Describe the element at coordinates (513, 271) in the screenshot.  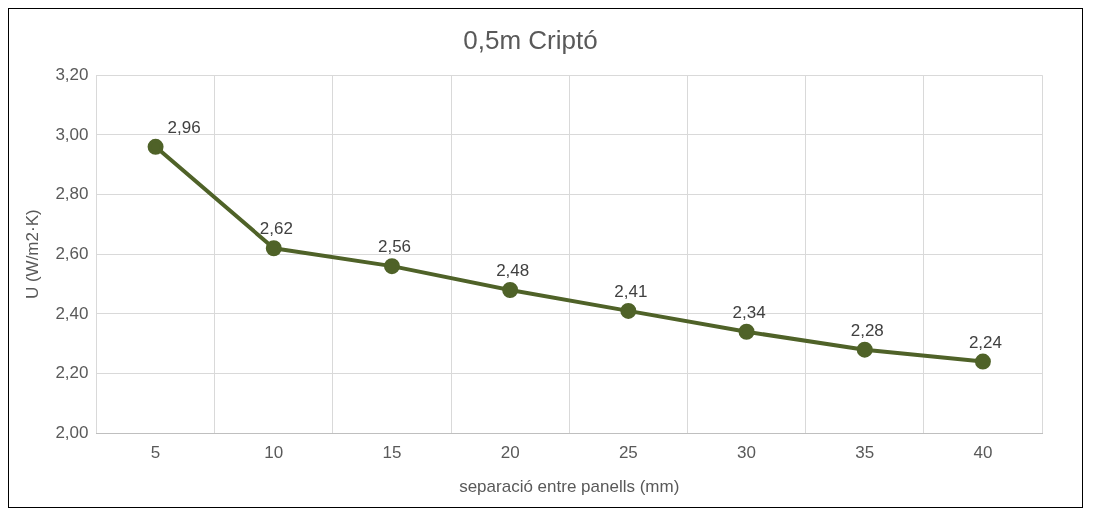
I see `data-label: 2,48` at that location.